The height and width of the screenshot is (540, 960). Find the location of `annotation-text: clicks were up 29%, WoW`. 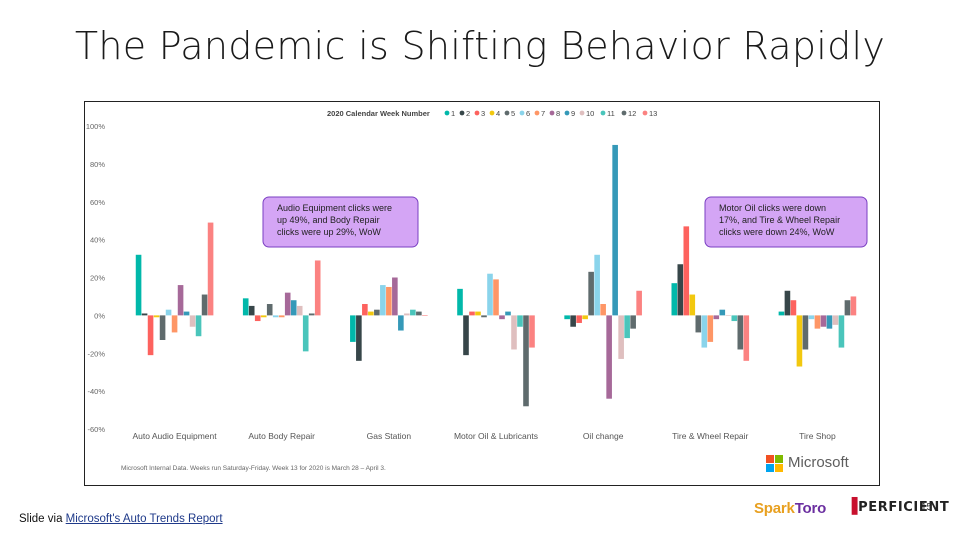

annotation-text: clicks were up 29%, WoW is located at coordinates (329, 232).